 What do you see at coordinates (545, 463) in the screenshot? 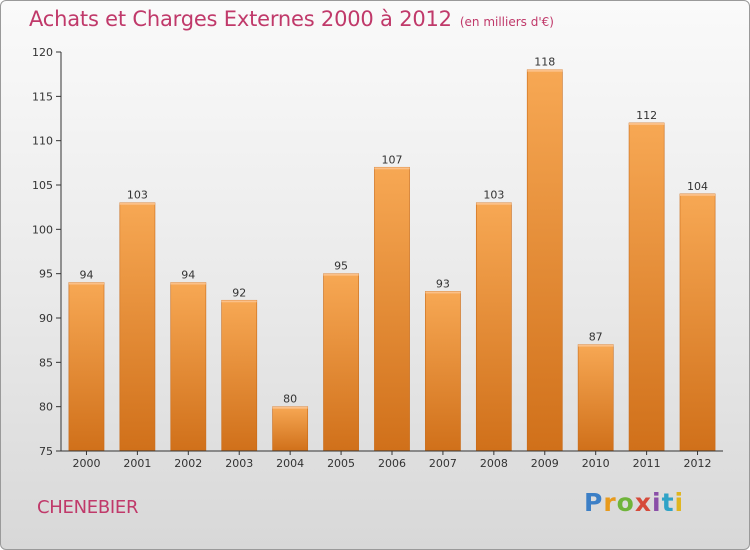
I see `x-tick-label: 2009` at bounding box center [545, 463].